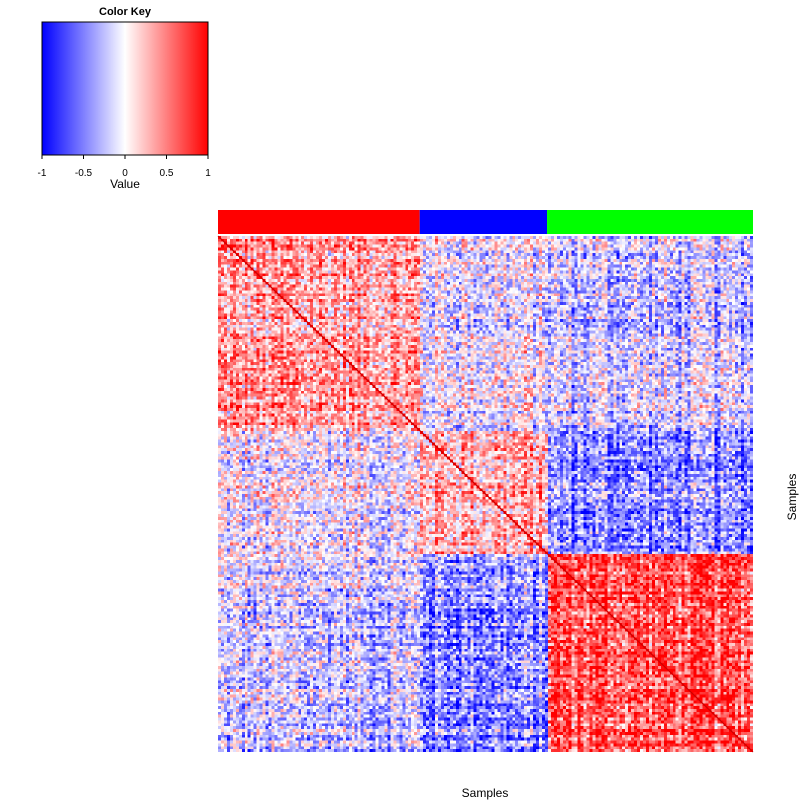 This screenshot has height=800, width=800. I want to click on color-key-gradient, so click(125, 88).